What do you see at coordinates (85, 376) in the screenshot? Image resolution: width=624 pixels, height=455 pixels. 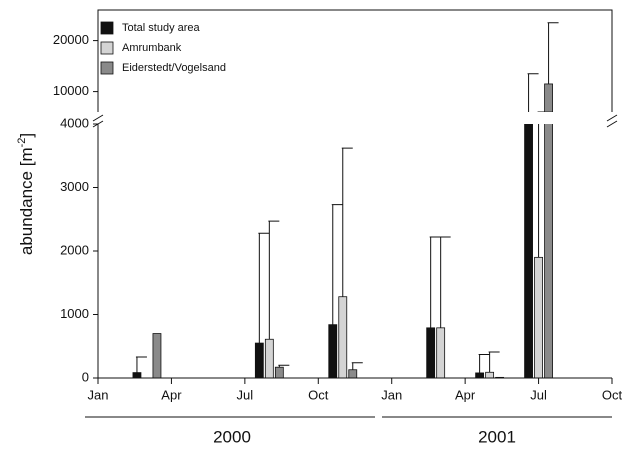 I see `y-tick-label: 0` at bounding box center [85, 376].